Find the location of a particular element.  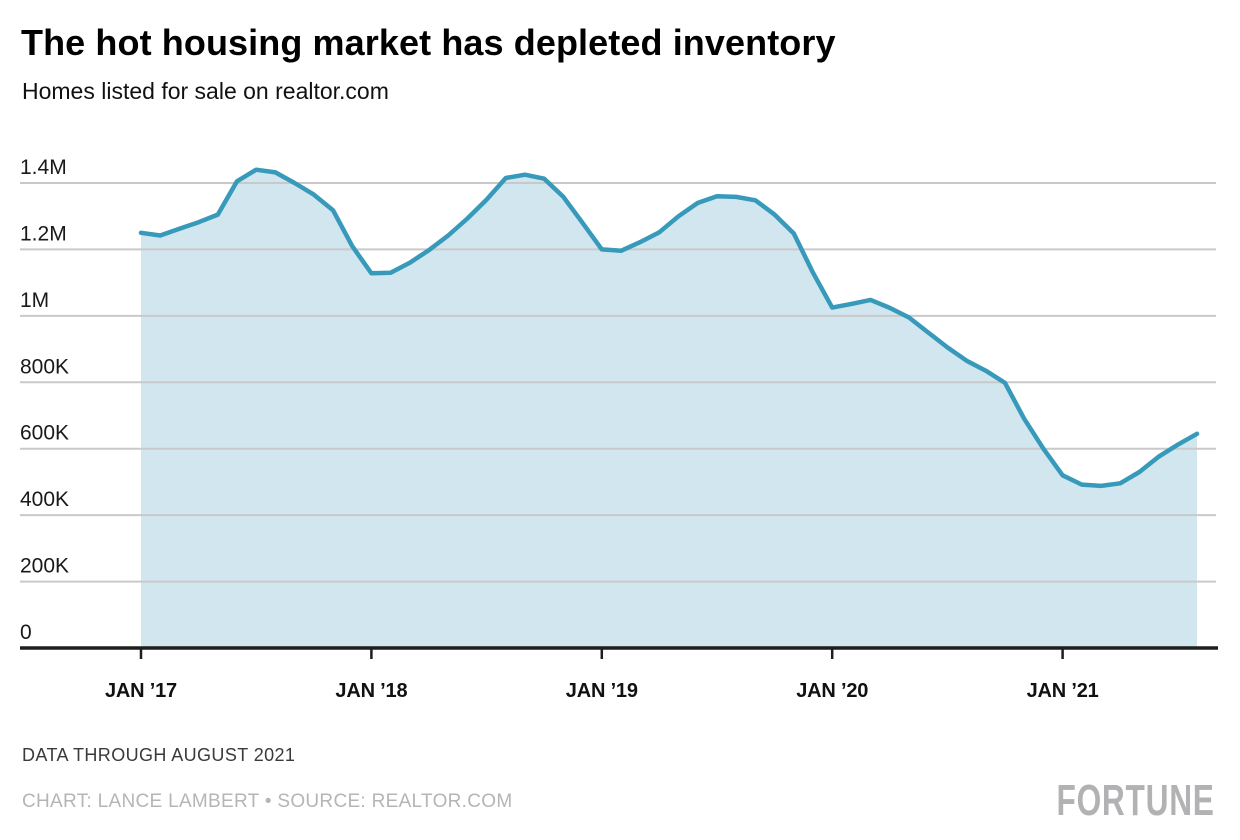

y-tick-label-1.4M: 1.4M is located at coordinates (43, 167).